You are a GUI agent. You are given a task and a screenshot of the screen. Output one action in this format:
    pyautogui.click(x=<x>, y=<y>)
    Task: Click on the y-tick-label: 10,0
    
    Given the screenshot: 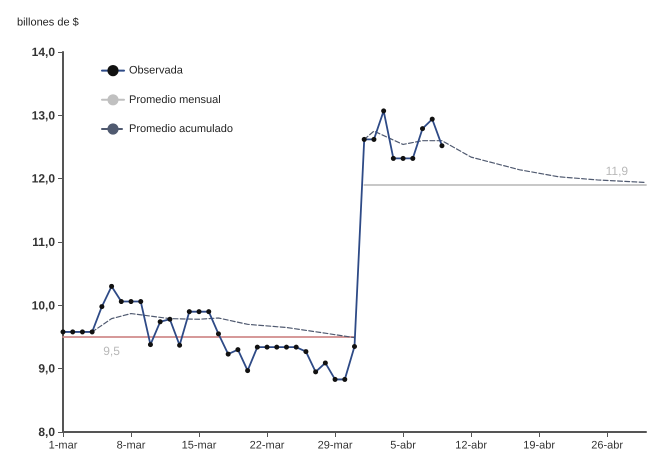 What is the action you would take?
    pyautogui.click(x=44, y=305)
    